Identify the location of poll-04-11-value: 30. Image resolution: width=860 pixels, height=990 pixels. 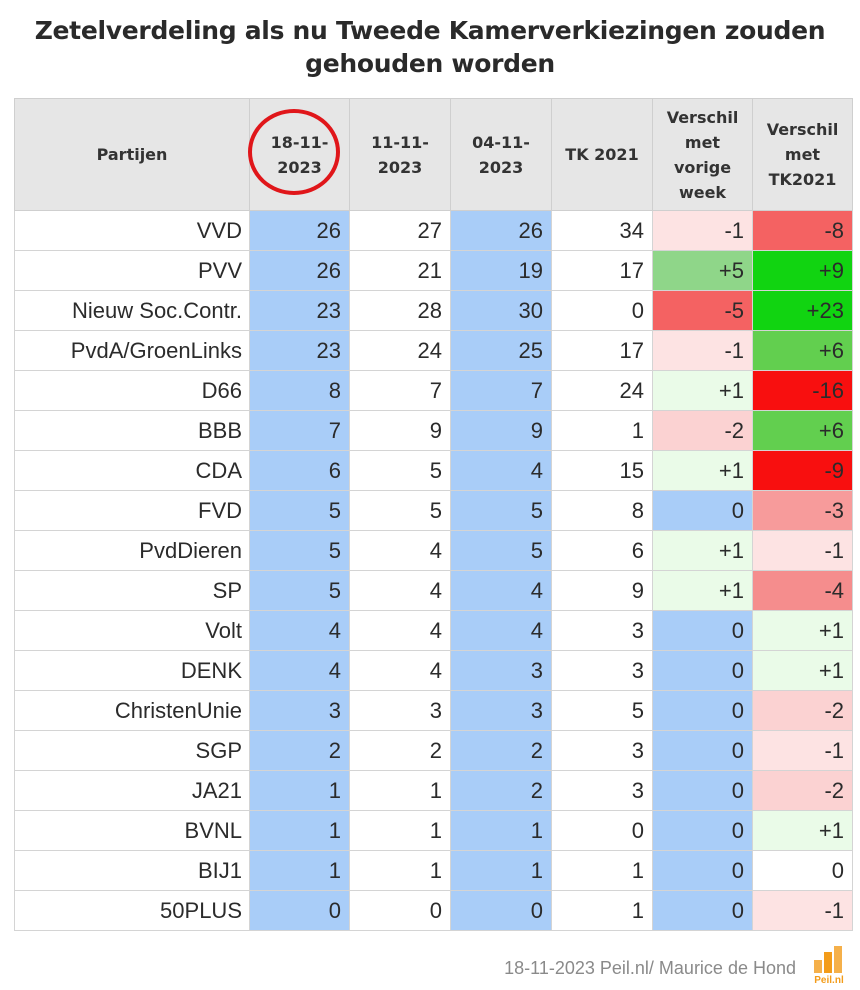
(501, 310).